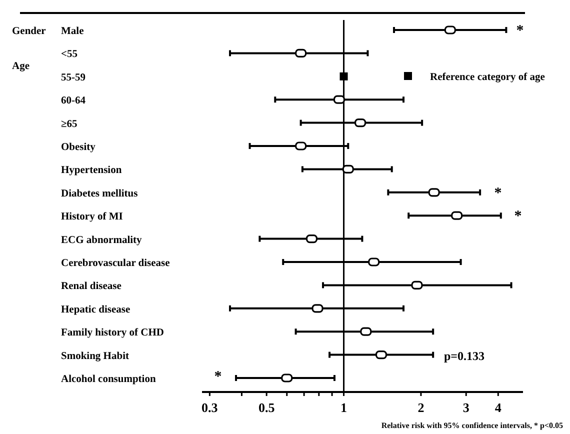  What do you see at coordinates (210, 407) in the screenshot?
I see `x-tick-label: 0.3` at bounding box center [210, 407].